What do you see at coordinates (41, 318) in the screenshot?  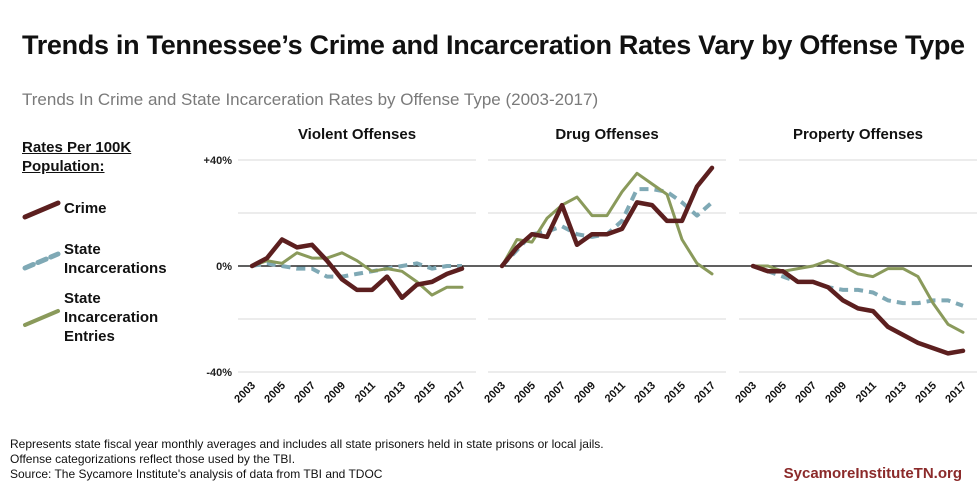 I see `legend-swatch-entries` at bounding box center [41, 318].